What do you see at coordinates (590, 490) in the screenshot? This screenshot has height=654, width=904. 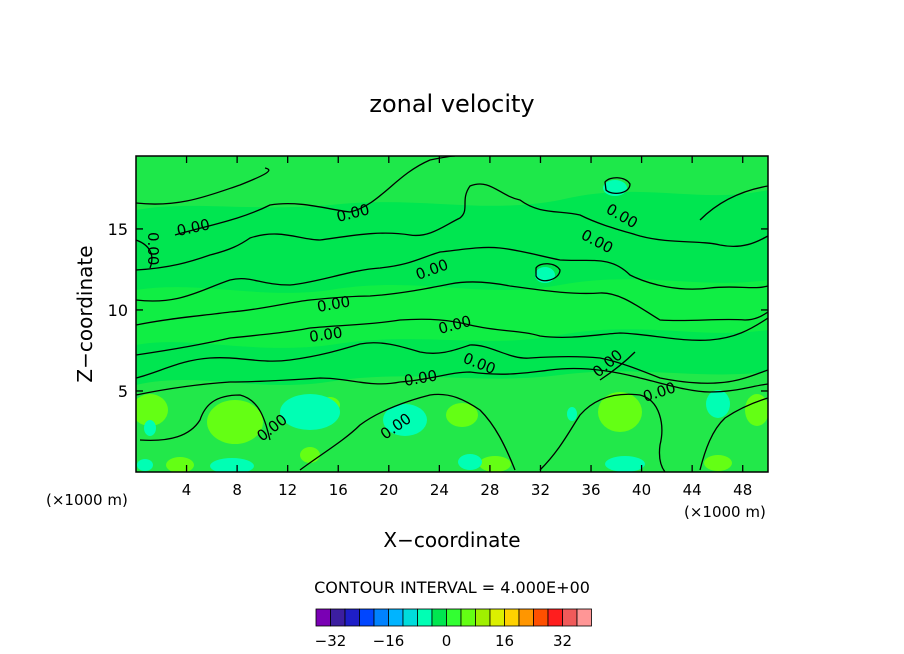 I see `x-tick-label: 36` at bounding box center [590, 490].